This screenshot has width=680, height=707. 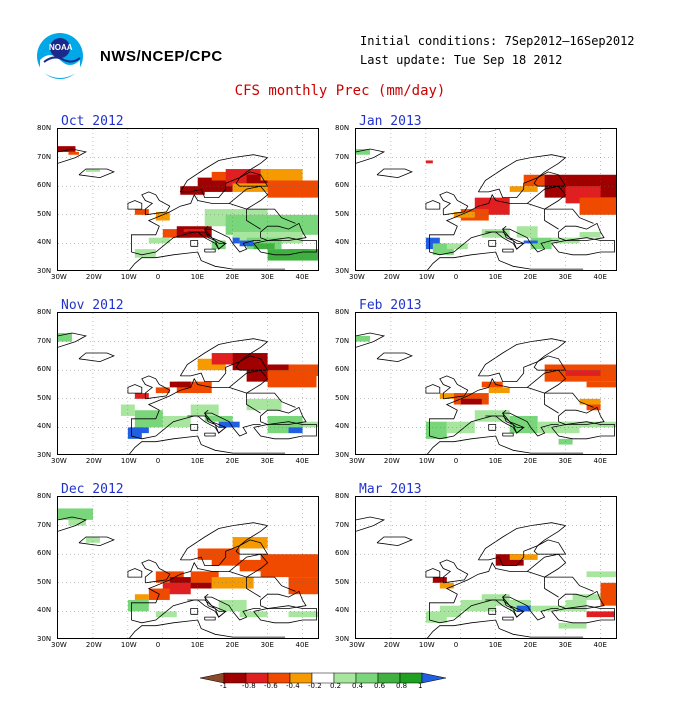 What do you see at coordinates (342, 156) in the screenshot?
I see `lat-label: 70N` at bounding box center [342, 156].